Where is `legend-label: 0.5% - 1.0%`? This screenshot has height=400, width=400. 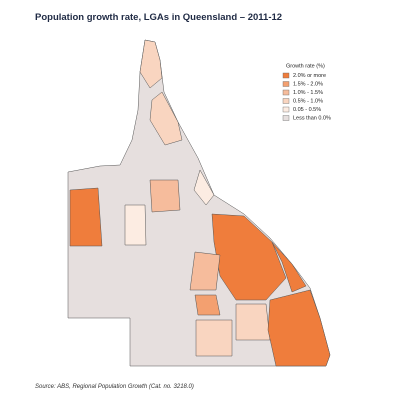
legend-label: 0.5% - 1.0% is located at coordinates (308, 102).